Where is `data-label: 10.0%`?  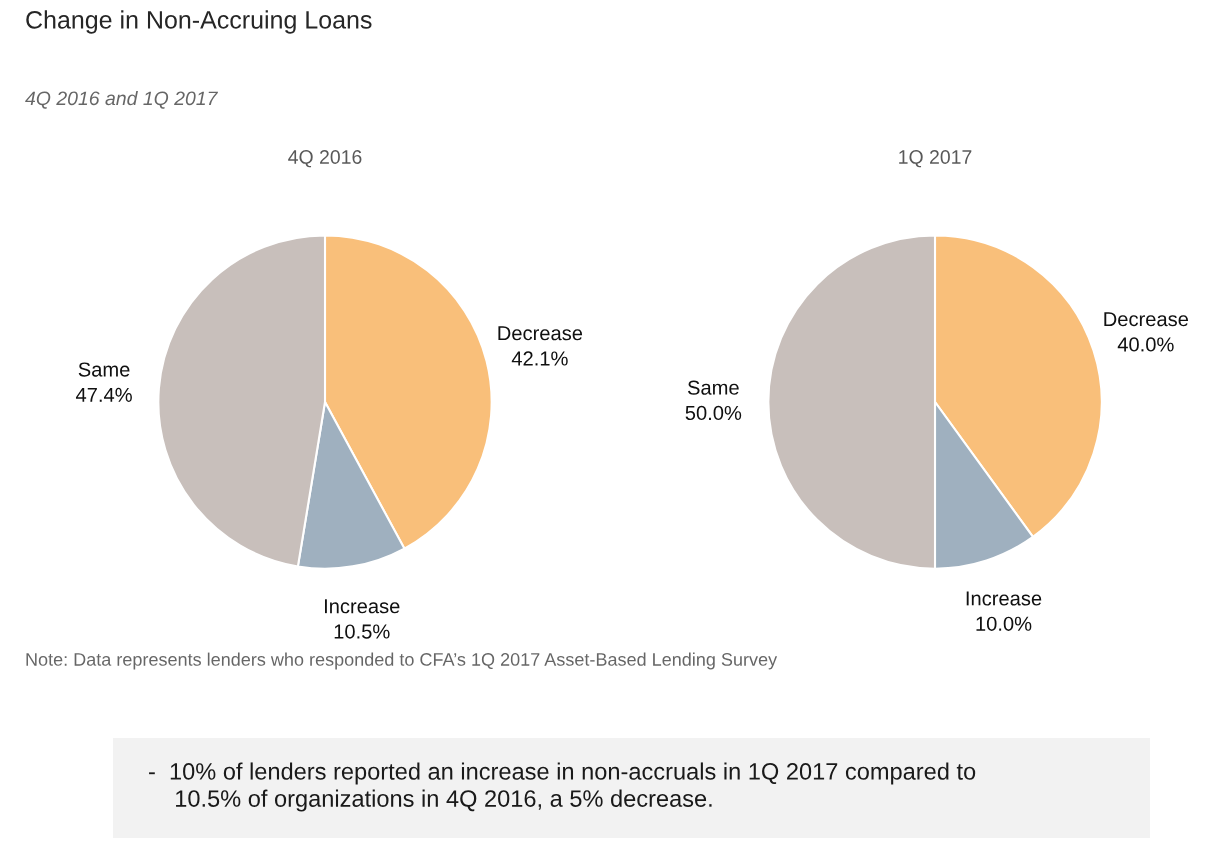
data-label: 10.0% is located at coordinates (1004, 623).